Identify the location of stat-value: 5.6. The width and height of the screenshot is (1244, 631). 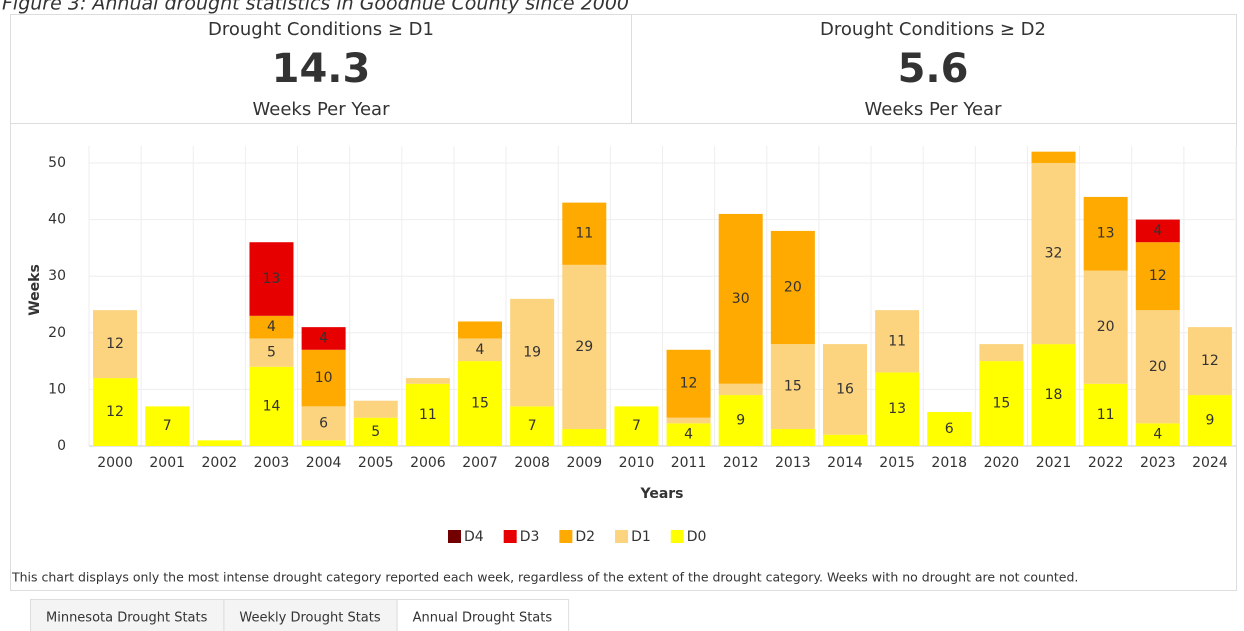
(933, 69).